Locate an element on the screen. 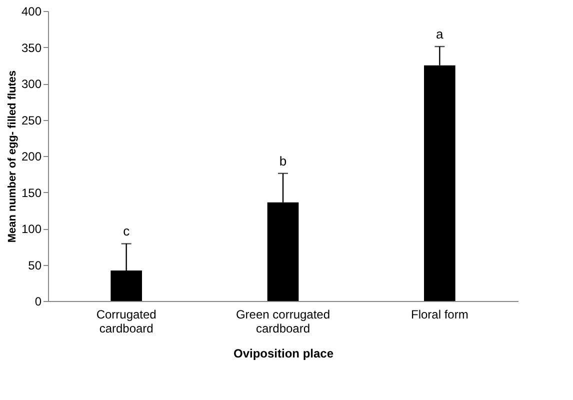  x-tick-label: Floral form is located at coordinates (439, 315).